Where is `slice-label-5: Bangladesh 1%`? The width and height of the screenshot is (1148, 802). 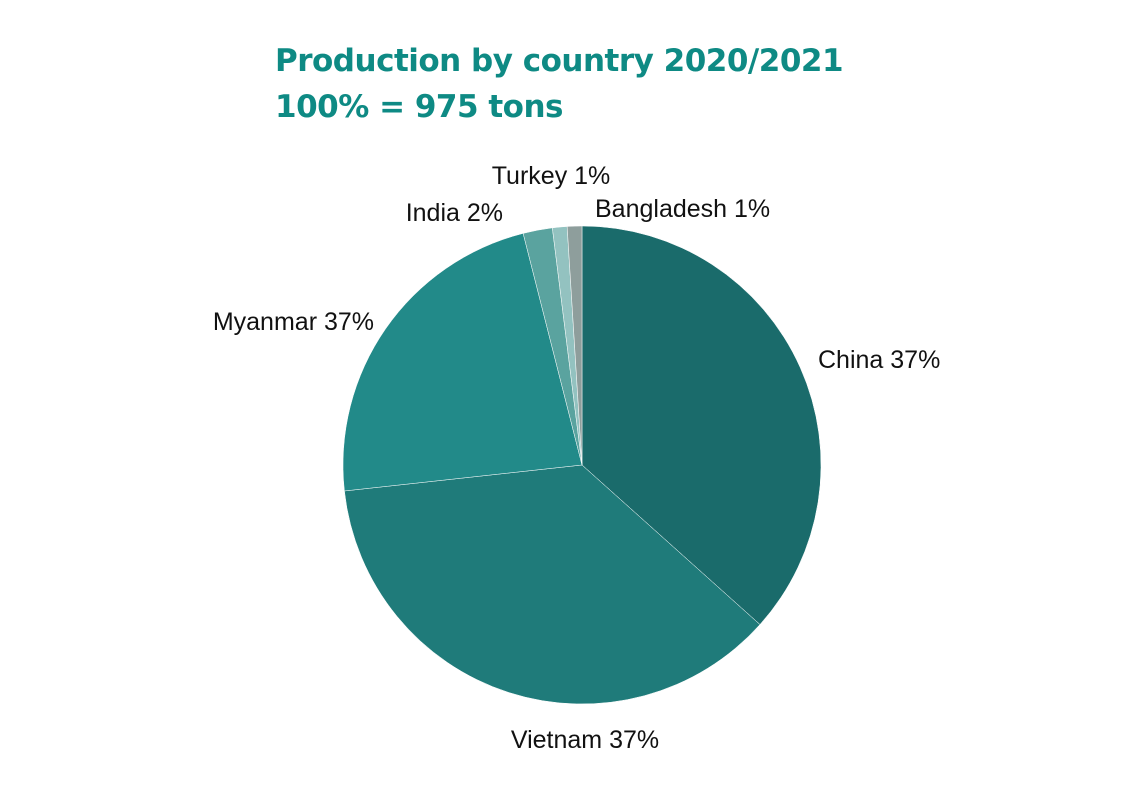
slice-label-5: Bangladesh 1% is located at coordinates (682, 209).